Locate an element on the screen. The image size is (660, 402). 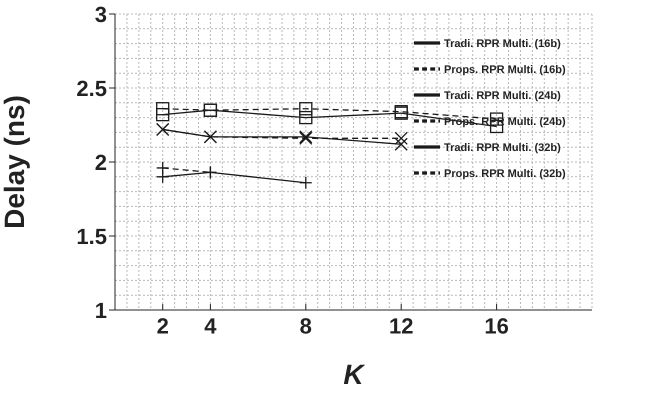
legend-label: Tradi. RPR Multi. (16b) is located at coordinates (502, 44).